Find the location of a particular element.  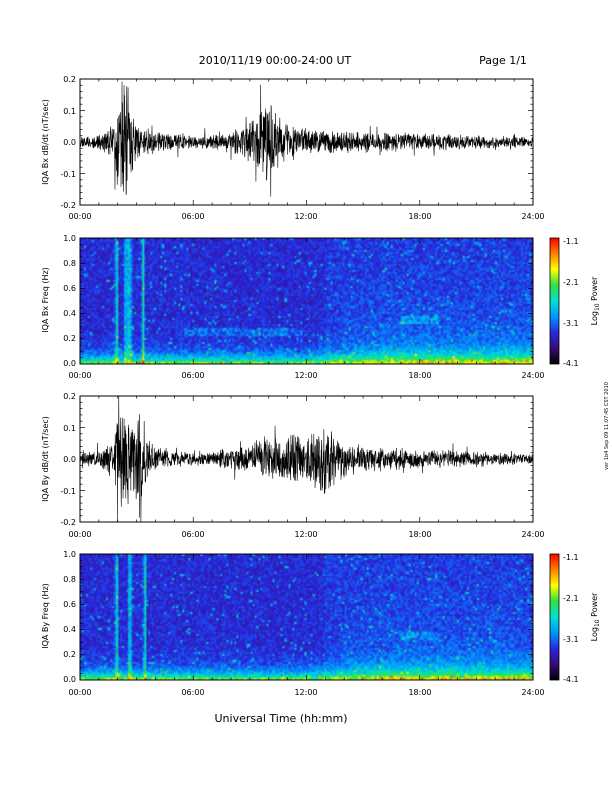

bx-spectrogram-xtick: 24:00 is located at coordinates (532, 375).